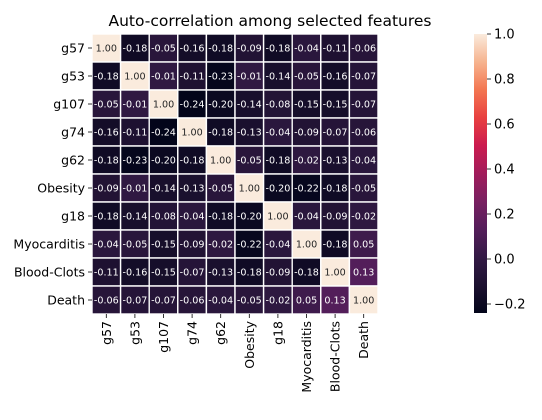 This screenshot has width=542, height=420. Describe the element at coordinates (504, 80) in the screenshot. I see `colorbar-tick-label: 0.8` at that location.